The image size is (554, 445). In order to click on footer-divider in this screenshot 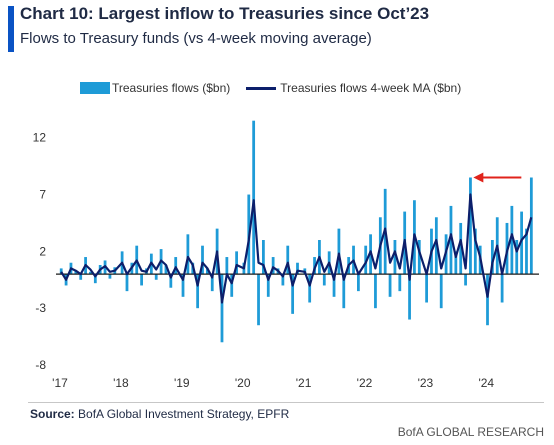, I will do `click(286, 402)`.